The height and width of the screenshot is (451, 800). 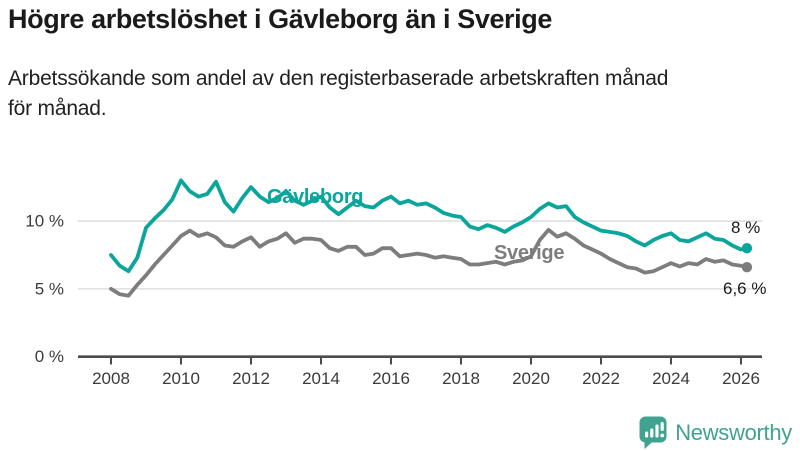 I want to click on x-axis-tick-label: 2026, so click(x=741, y=378).